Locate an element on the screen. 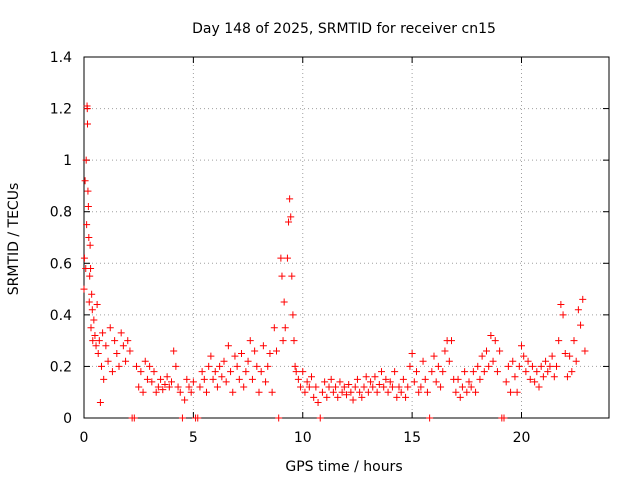 The image size is (640, 480). x-axis-label: GPS time / hours is located at coordinates (343, 467).